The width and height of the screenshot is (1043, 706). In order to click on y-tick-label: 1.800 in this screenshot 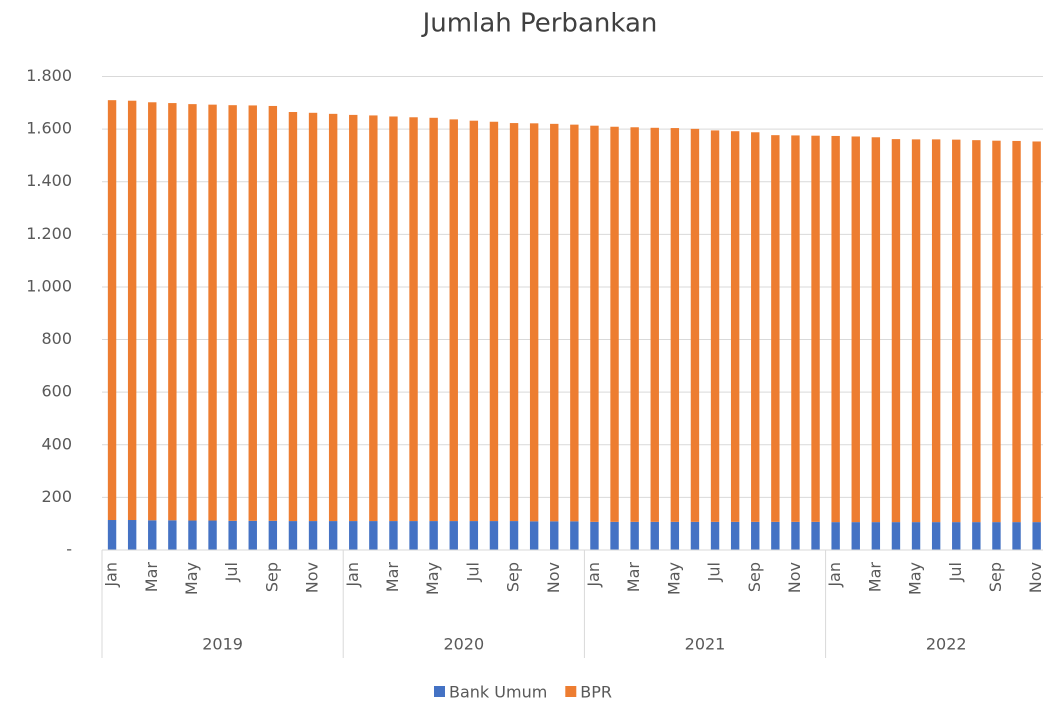, I will do `click(49, 75)`.